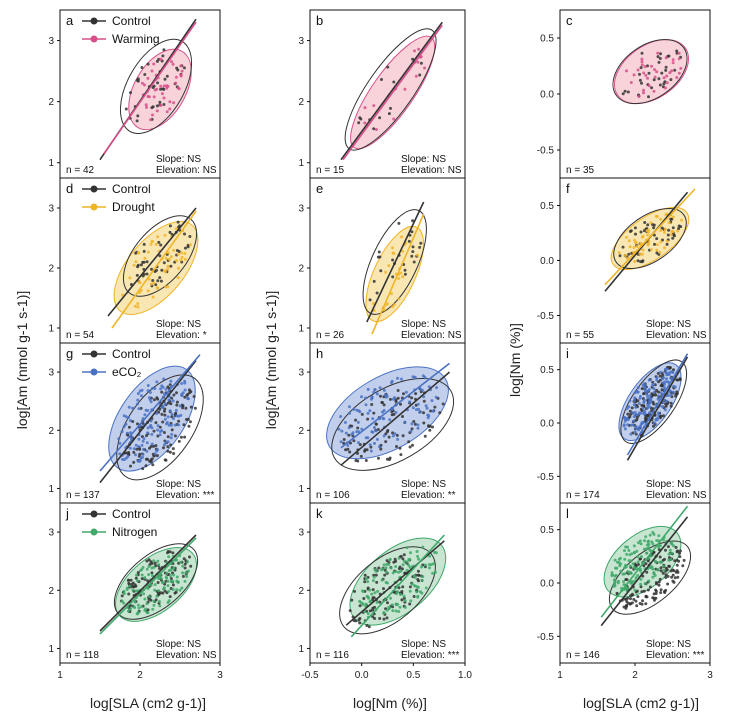 Image resolution: width=741 pixels, height=725 pixels. What do you see at coordinates (390, 416) in the screenshot?
I see `plot-area` at bounding box center [390, 416].